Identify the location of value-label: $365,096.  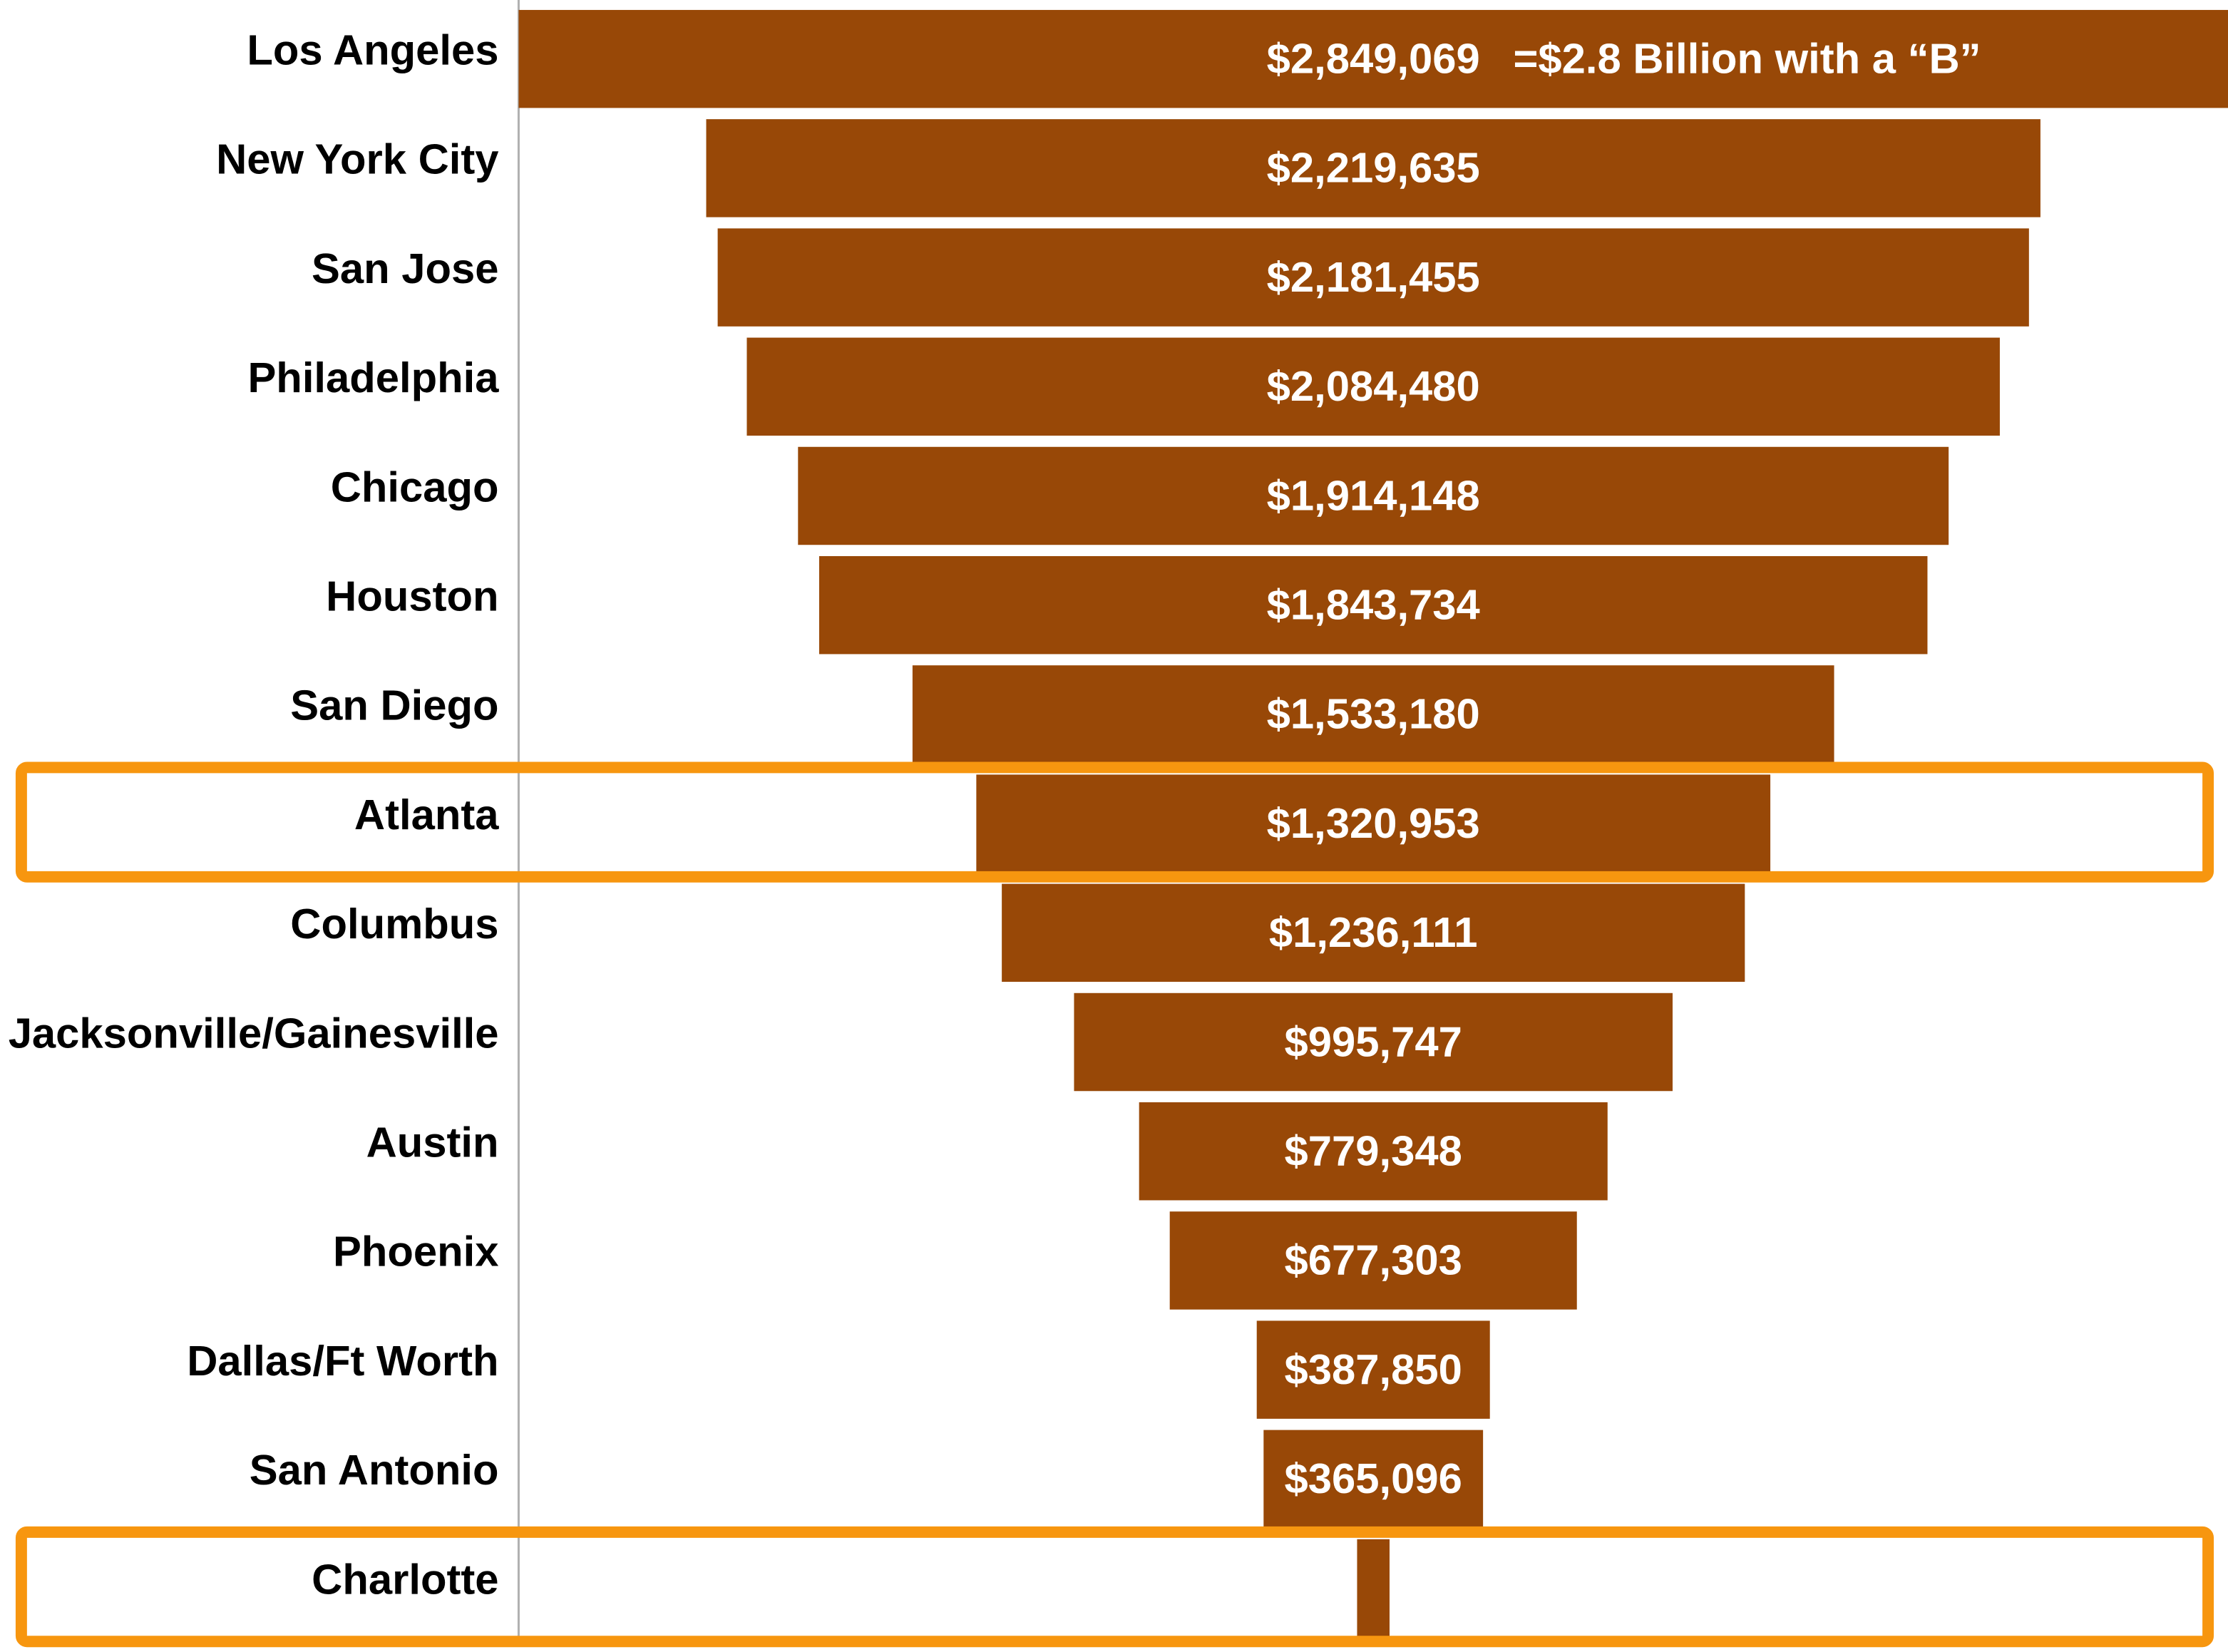
(1373, 1478).